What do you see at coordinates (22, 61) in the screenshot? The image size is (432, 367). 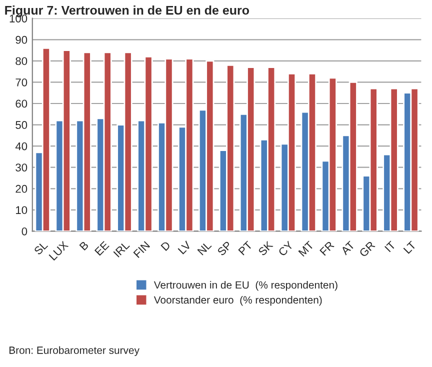 I see `y-tick-label: 80` at bounding box center [22, 61].